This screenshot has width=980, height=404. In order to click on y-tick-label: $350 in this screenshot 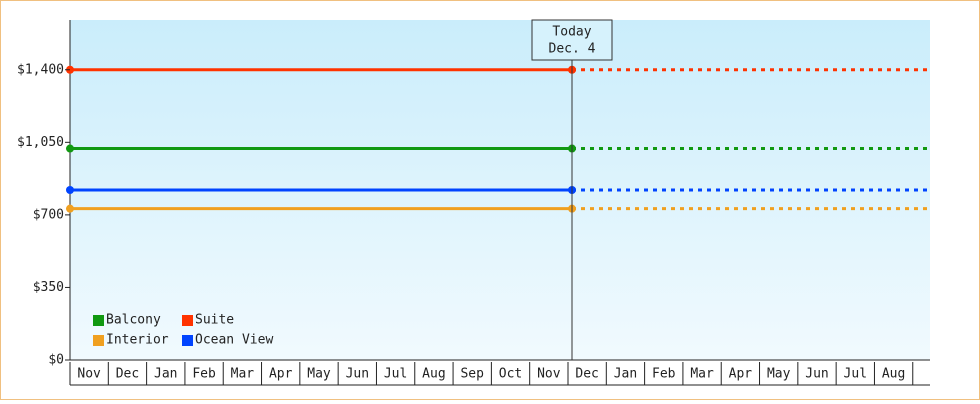, I will do `click(48, 287)`.